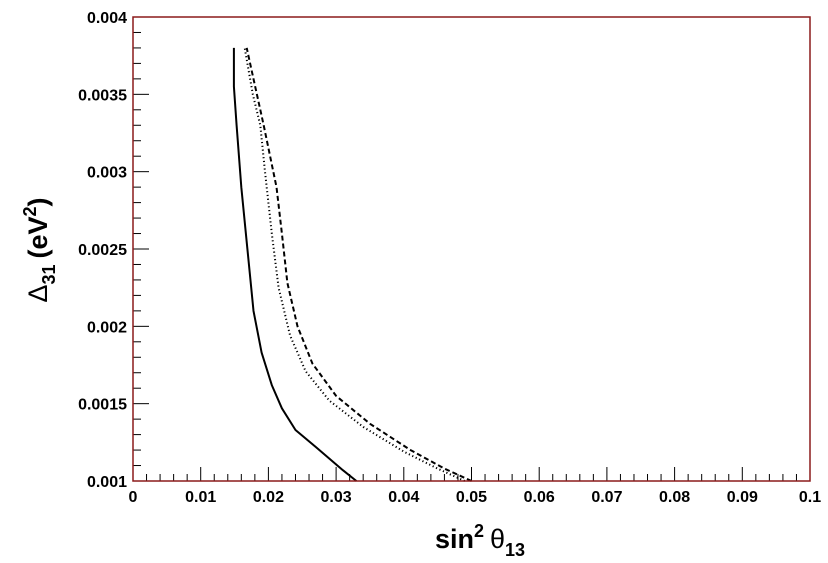 The image size is (828, 563). I want to click on x-tick-label: 0.09, so click(742, 497).